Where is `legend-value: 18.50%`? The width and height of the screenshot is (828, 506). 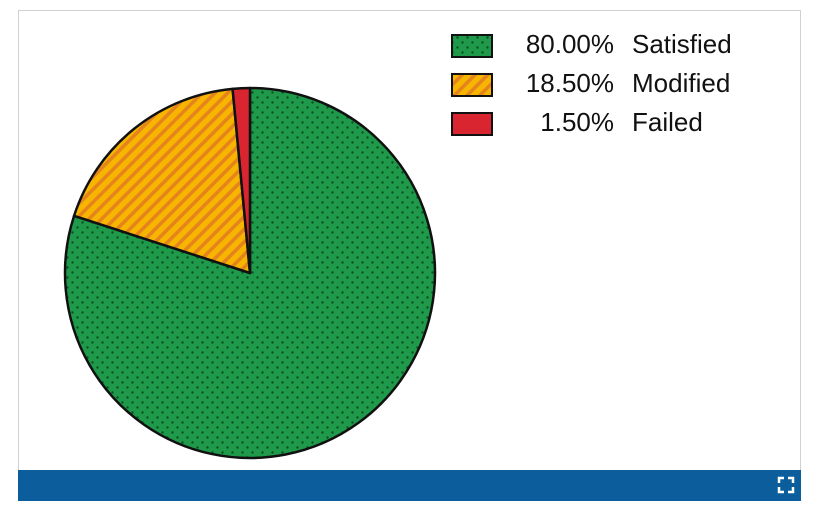 legend-value: 18.50% is located at coordinates (570, 83).